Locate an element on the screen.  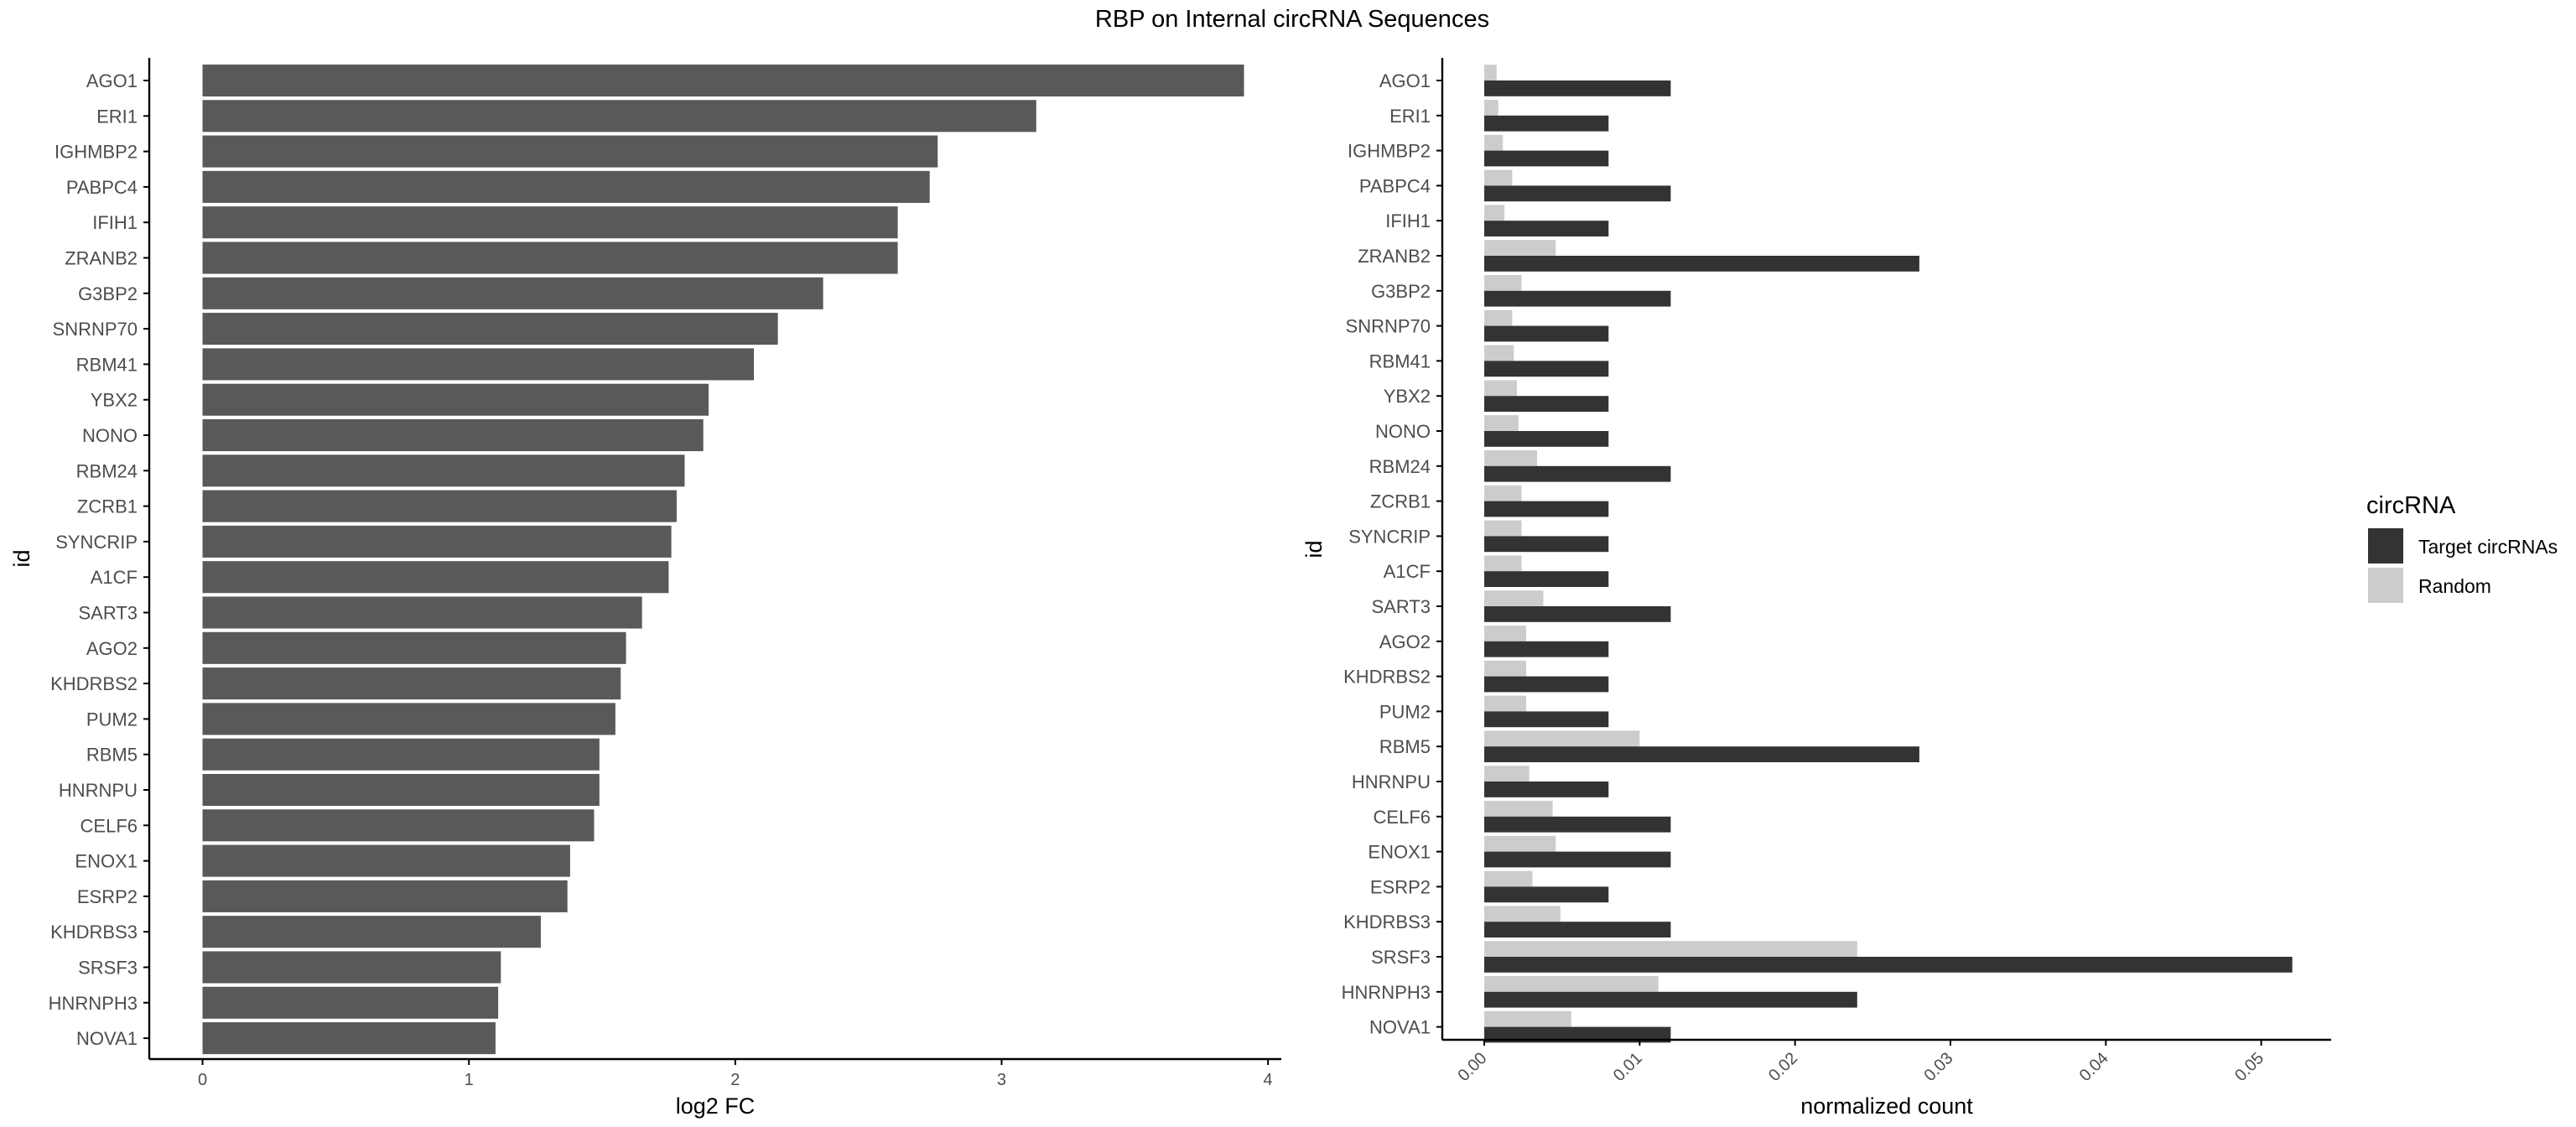
category-label-celf6: CELF6 is located at coordinates (109, 825).